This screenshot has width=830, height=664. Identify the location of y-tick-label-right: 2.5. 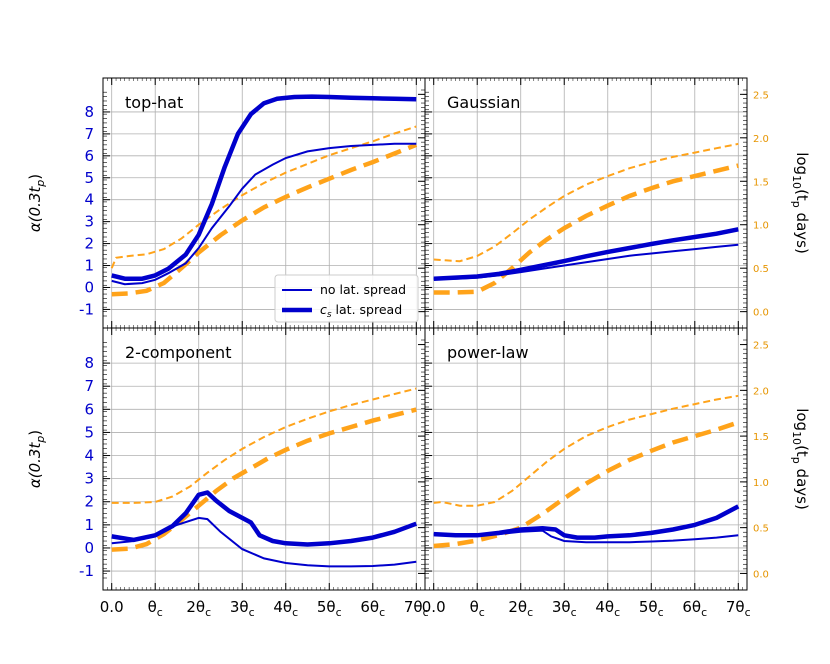
(761, 346).